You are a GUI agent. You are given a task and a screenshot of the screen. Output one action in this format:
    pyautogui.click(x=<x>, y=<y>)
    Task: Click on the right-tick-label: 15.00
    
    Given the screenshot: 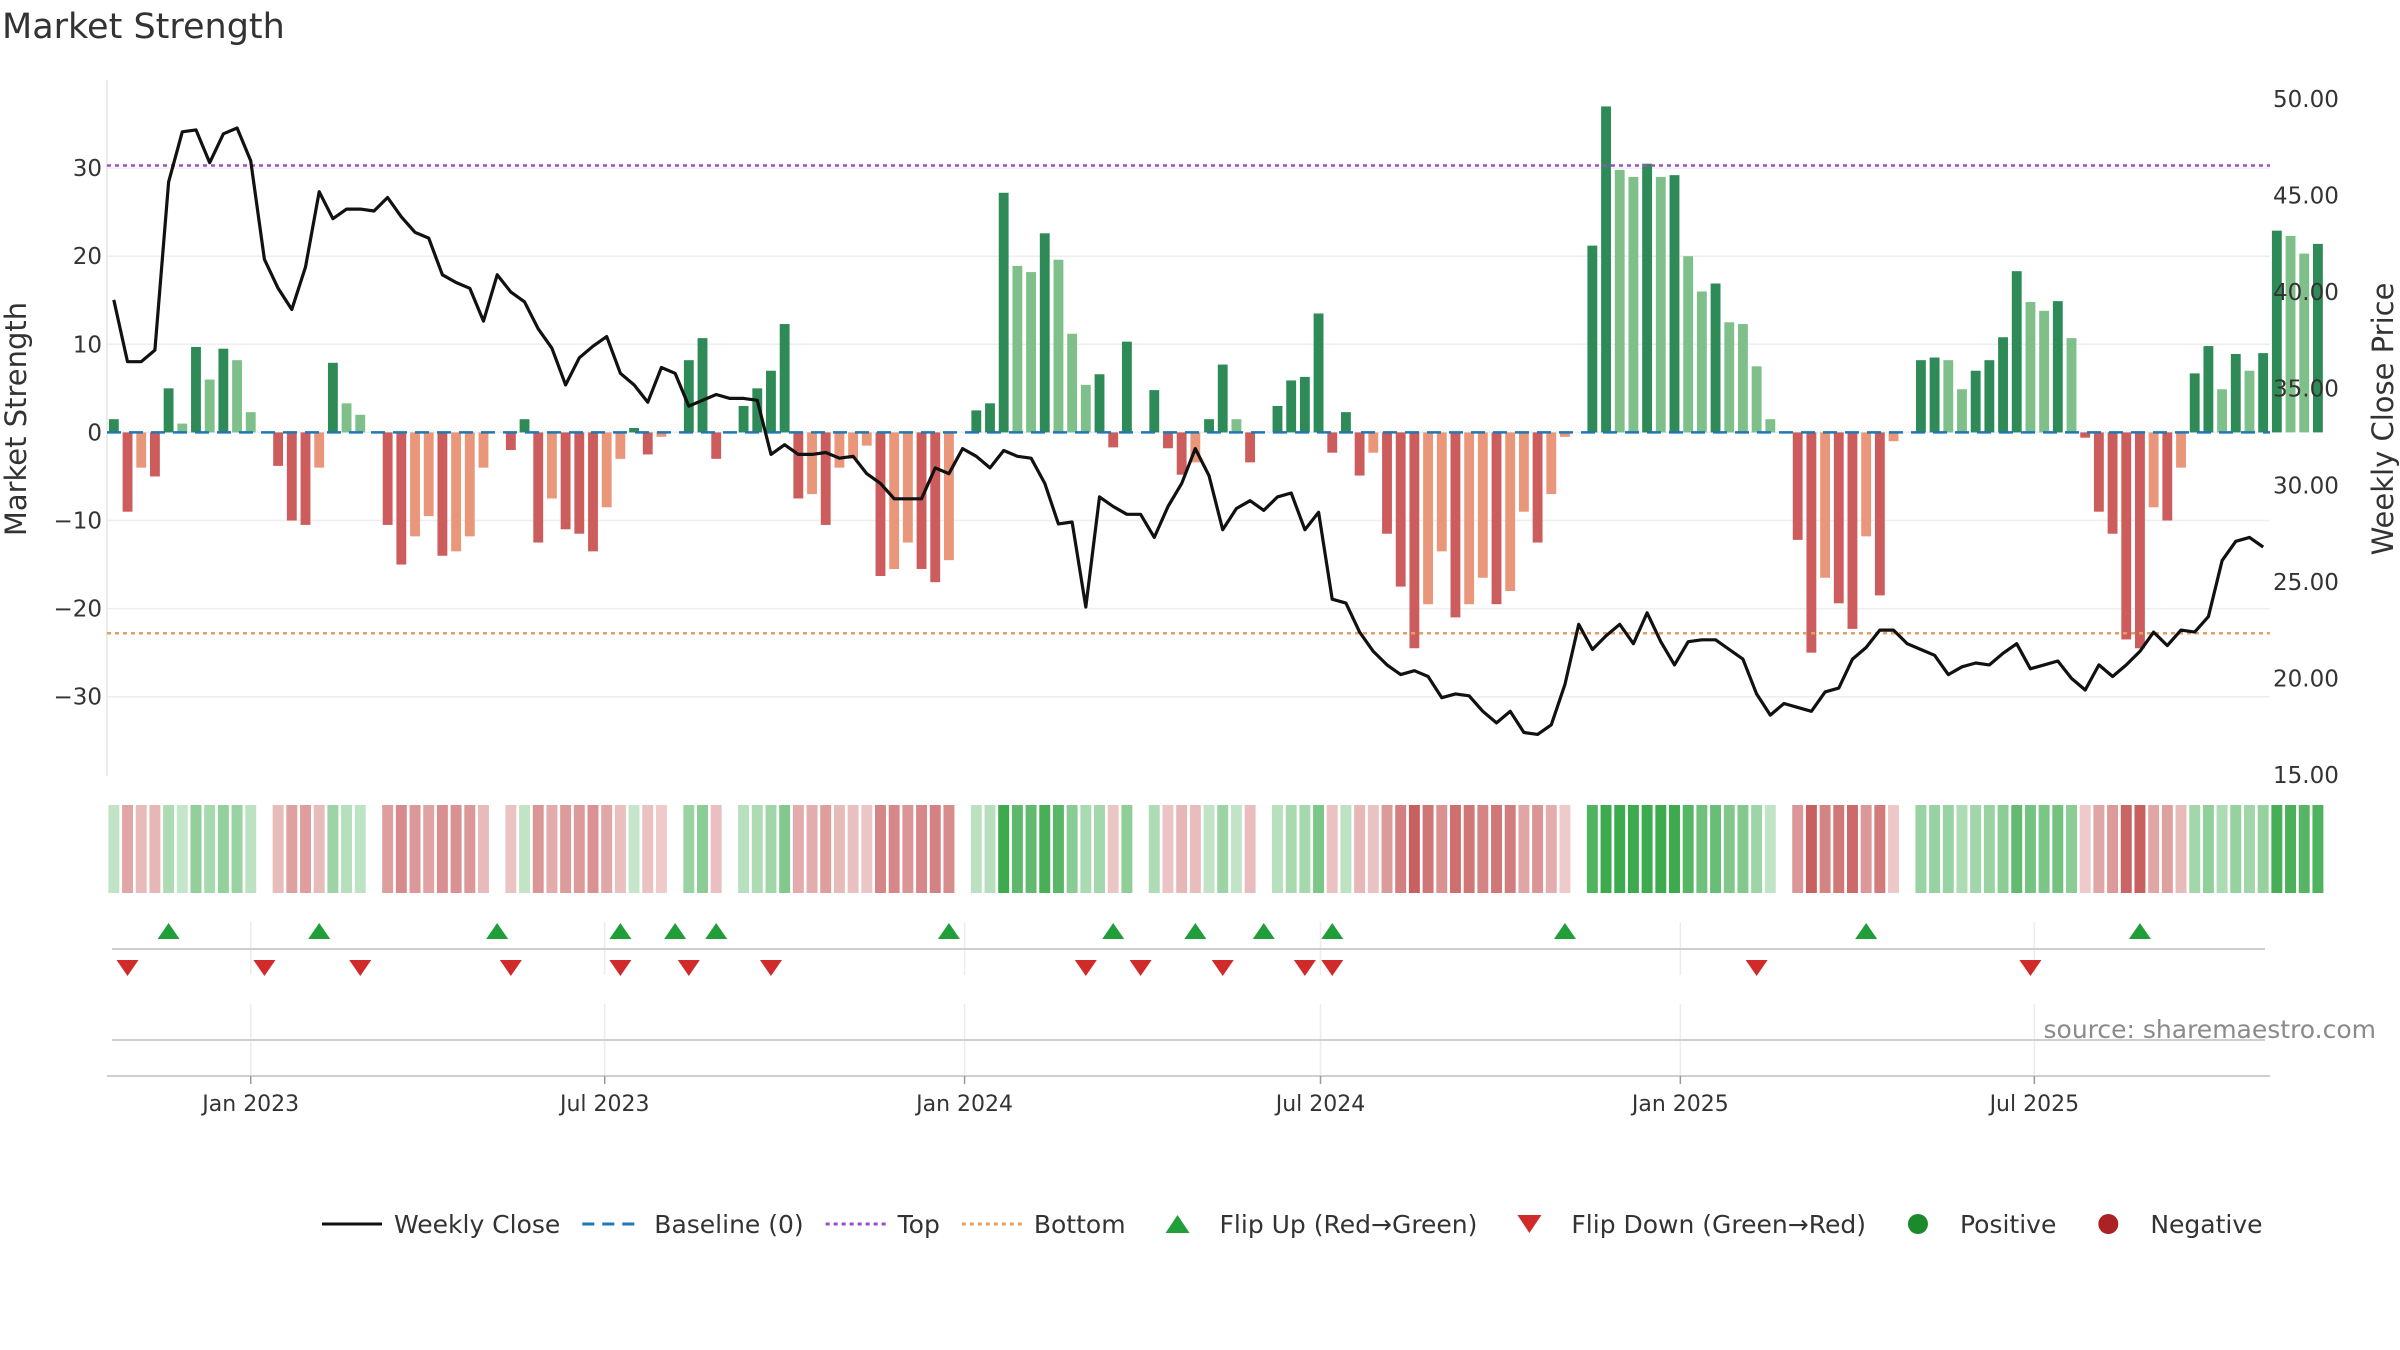 What is the action you would take?
    pyautogui.click(x=2306, y=776)
    